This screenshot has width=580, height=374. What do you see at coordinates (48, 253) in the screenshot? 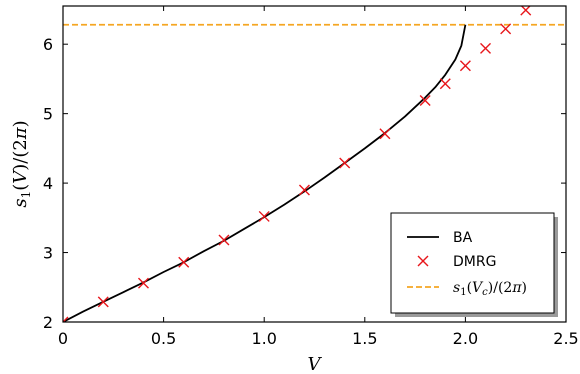
I see `y-tick-label: 3` at bounding box center [48, 253].